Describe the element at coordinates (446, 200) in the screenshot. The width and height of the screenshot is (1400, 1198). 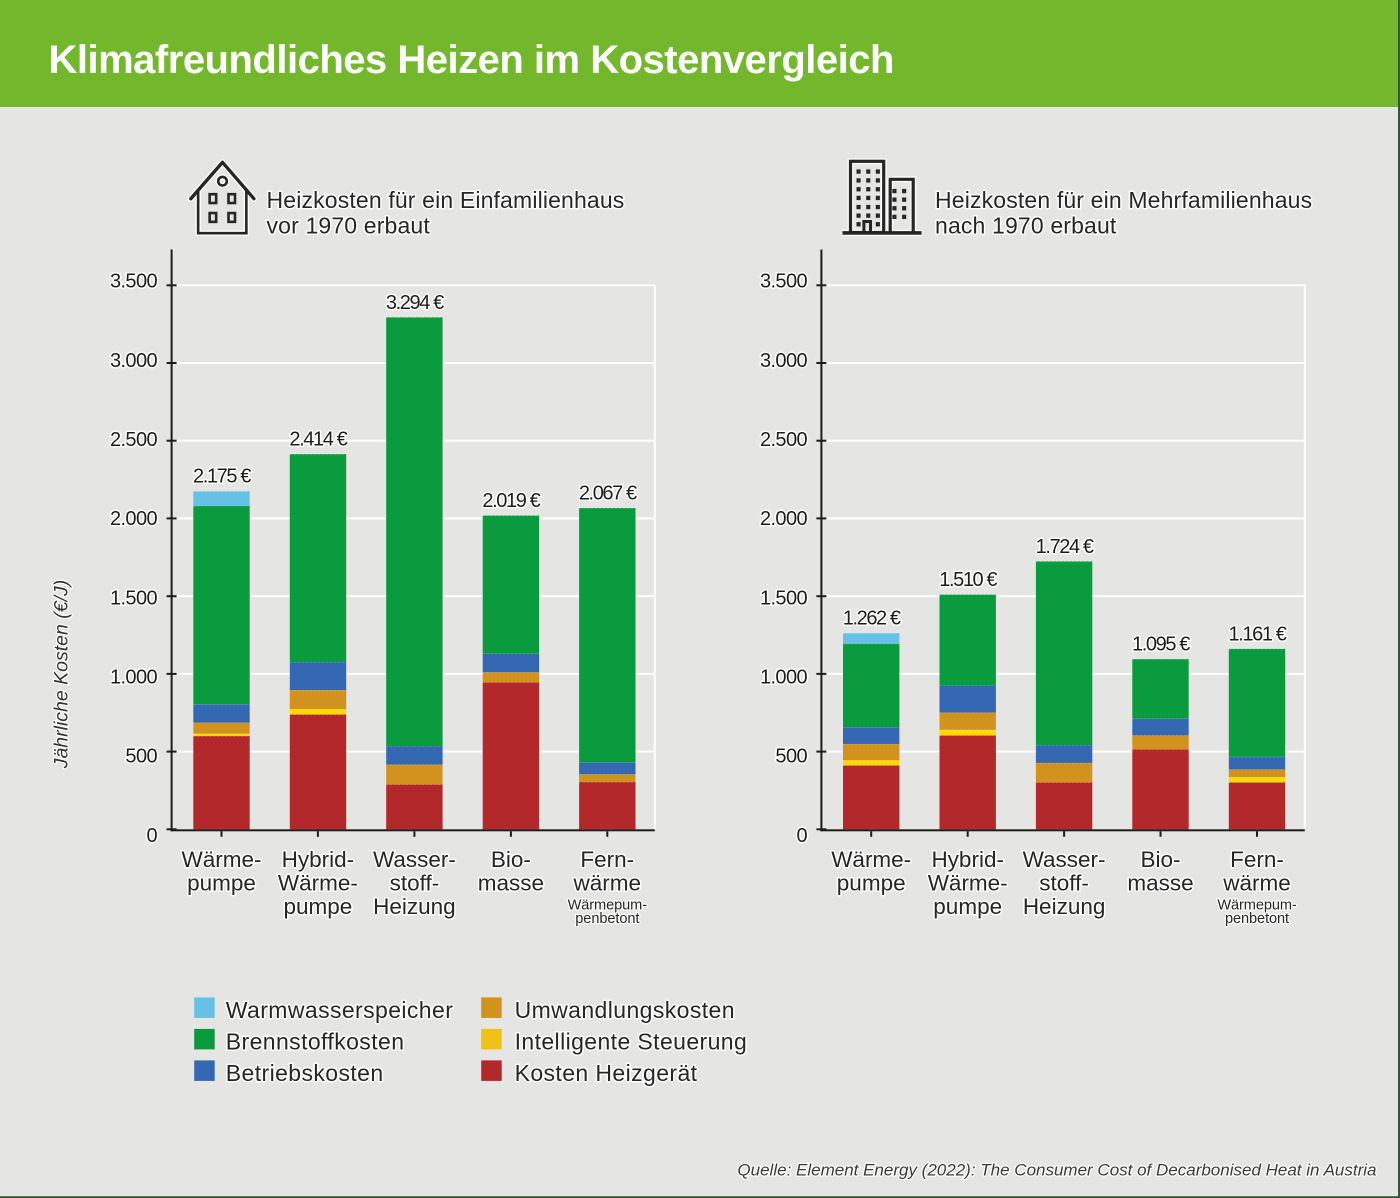
I see `svg-text:Heizkosten für ein Einfamilien: Heizkosten für ein Einfamilienhaus` at that location.